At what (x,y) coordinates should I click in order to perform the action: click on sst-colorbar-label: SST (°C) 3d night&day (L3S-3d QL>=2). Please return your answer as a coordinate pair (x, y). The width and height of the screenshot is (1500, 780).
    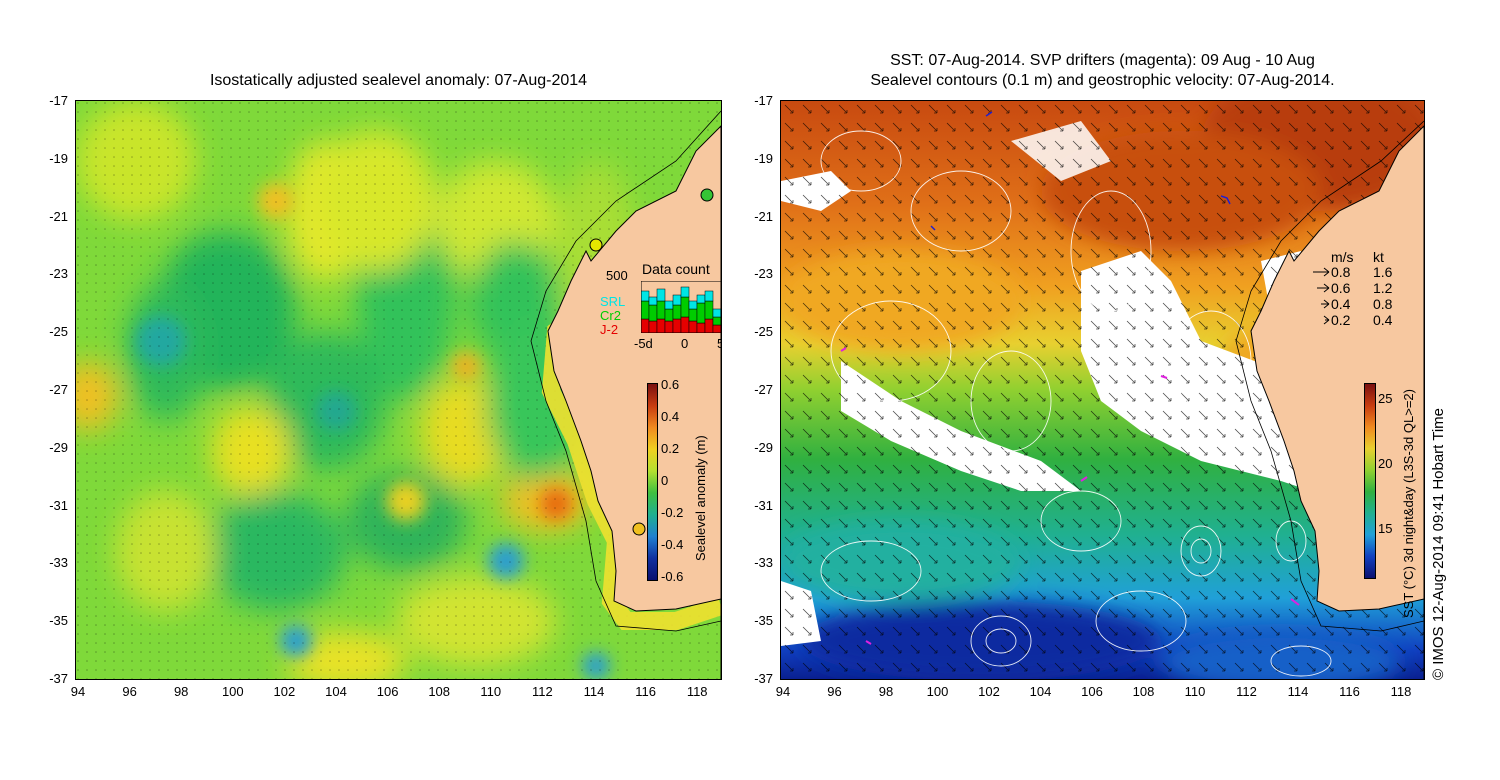
    Looking at the image, I should click on (1408, 503).